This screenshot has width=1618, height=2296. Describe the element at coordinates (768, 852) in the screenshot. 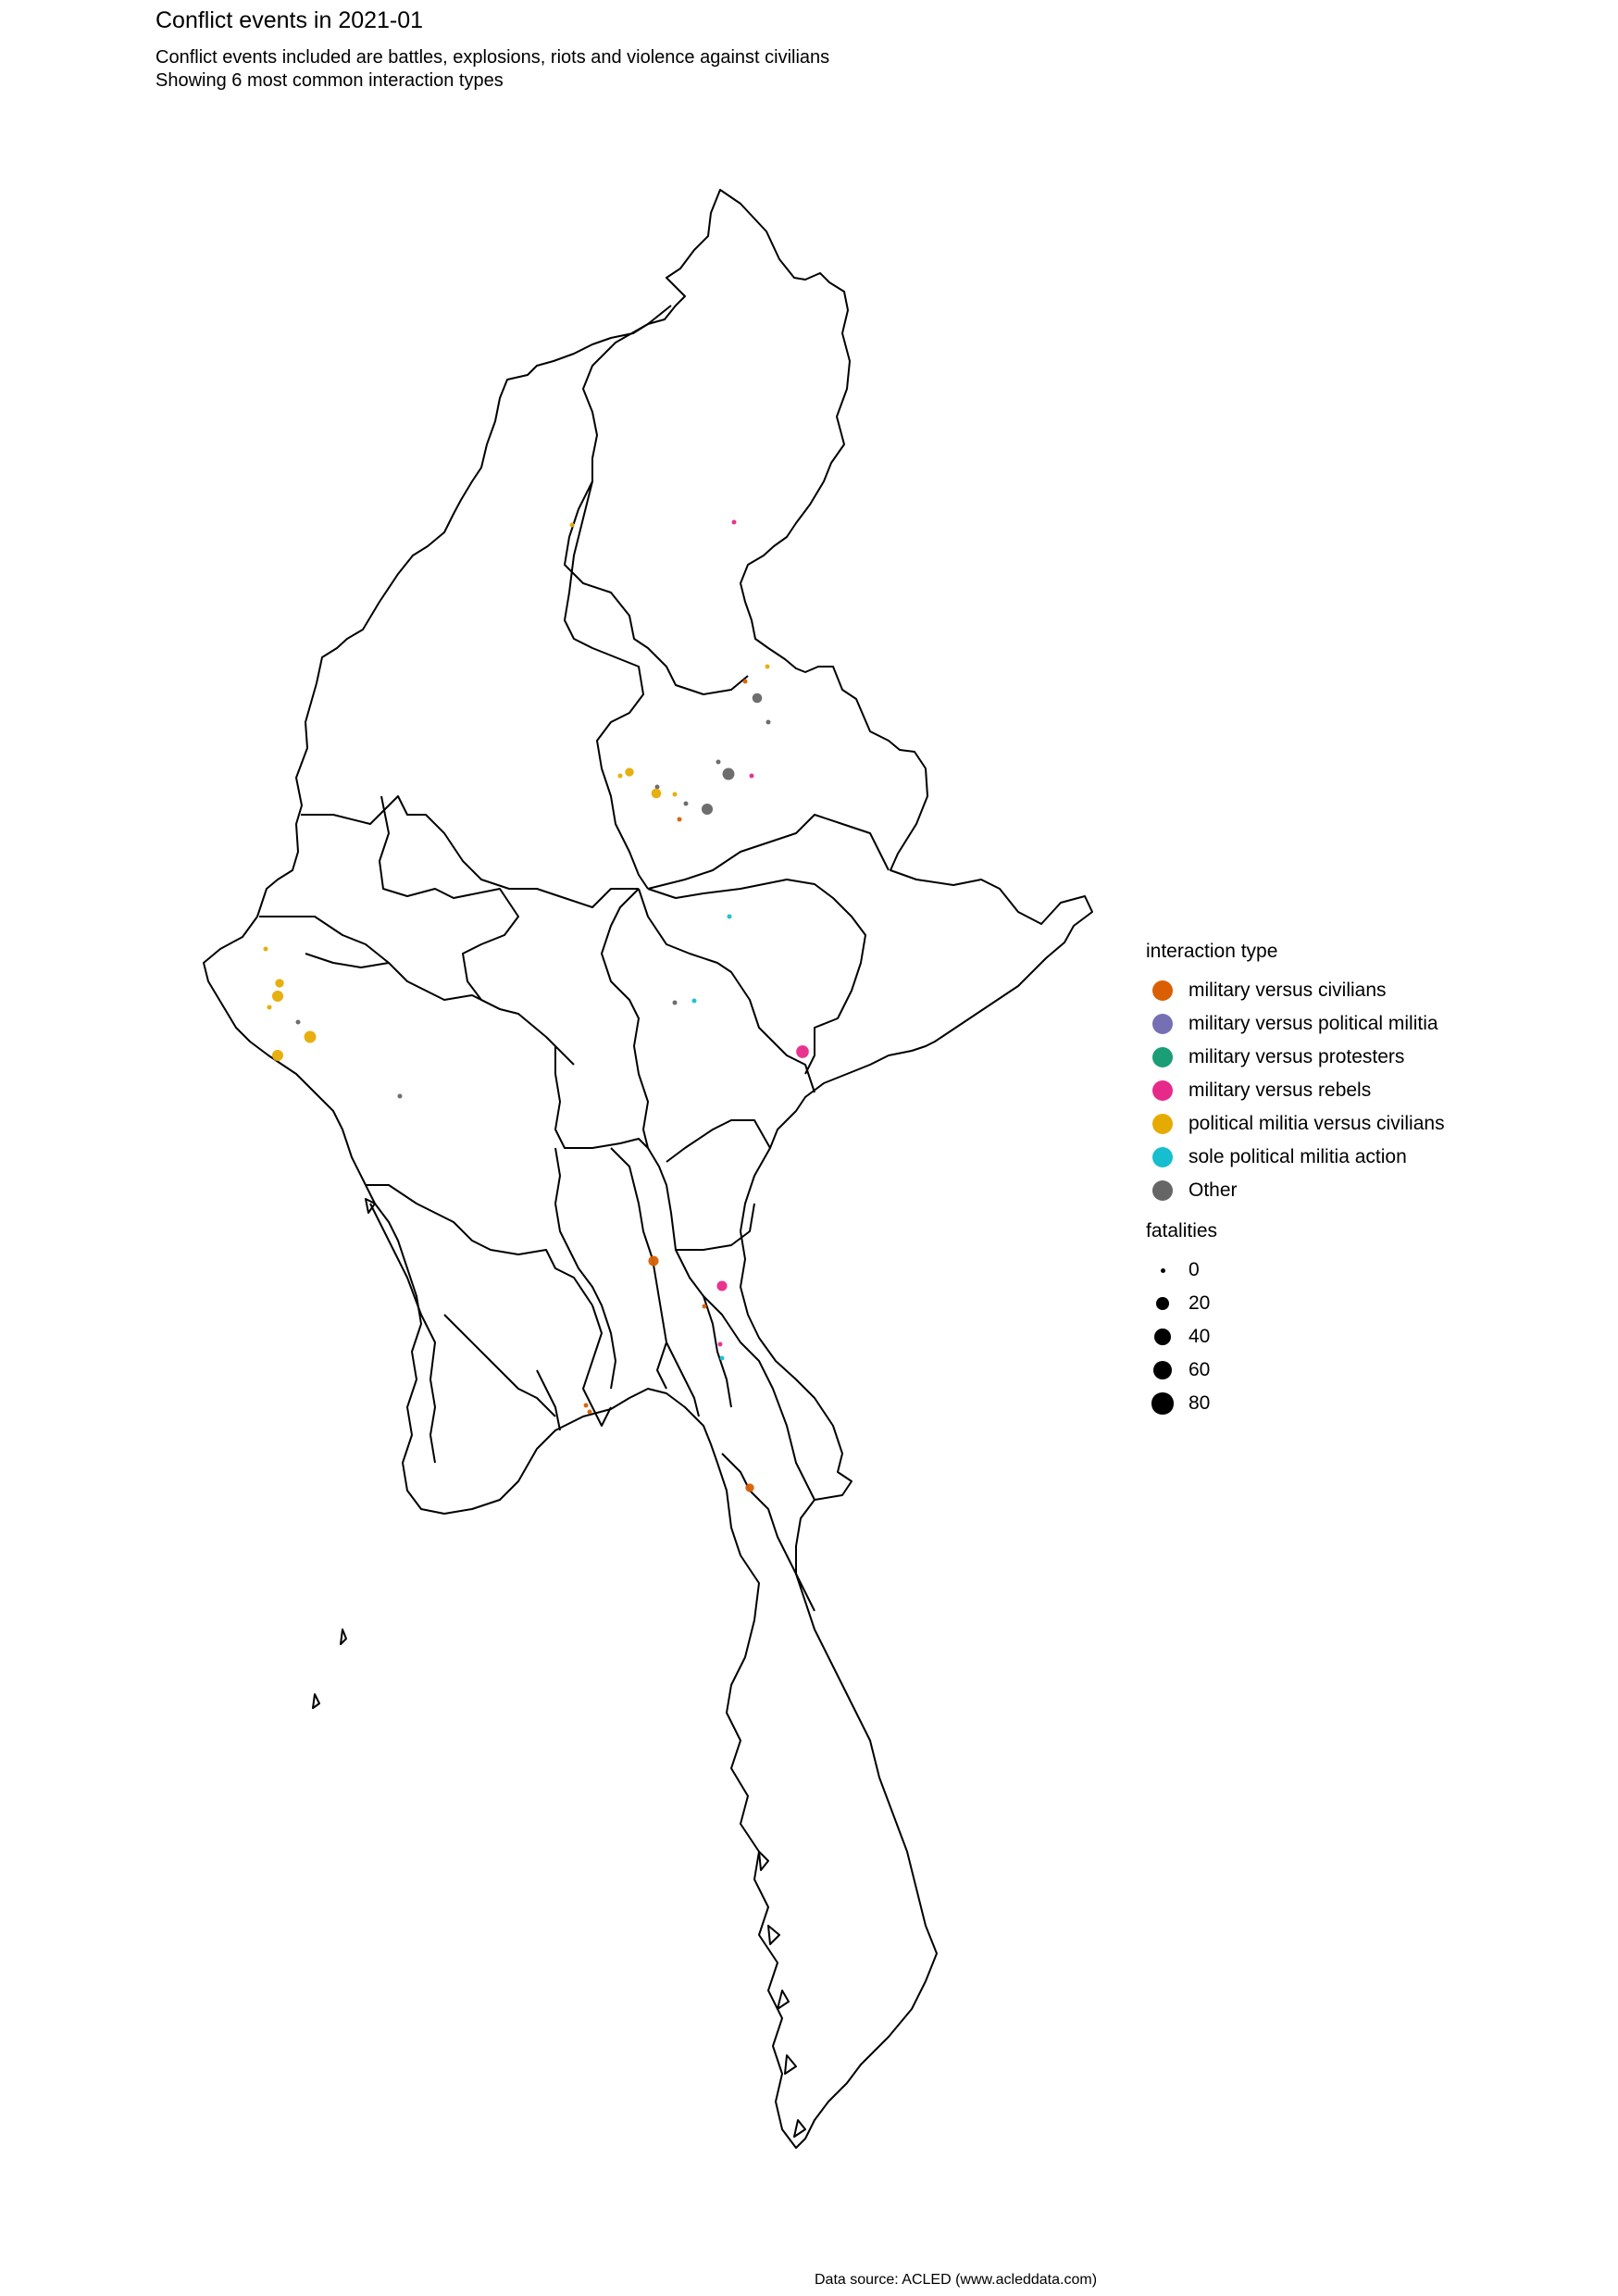

I see `shan-east-inner` at that location.